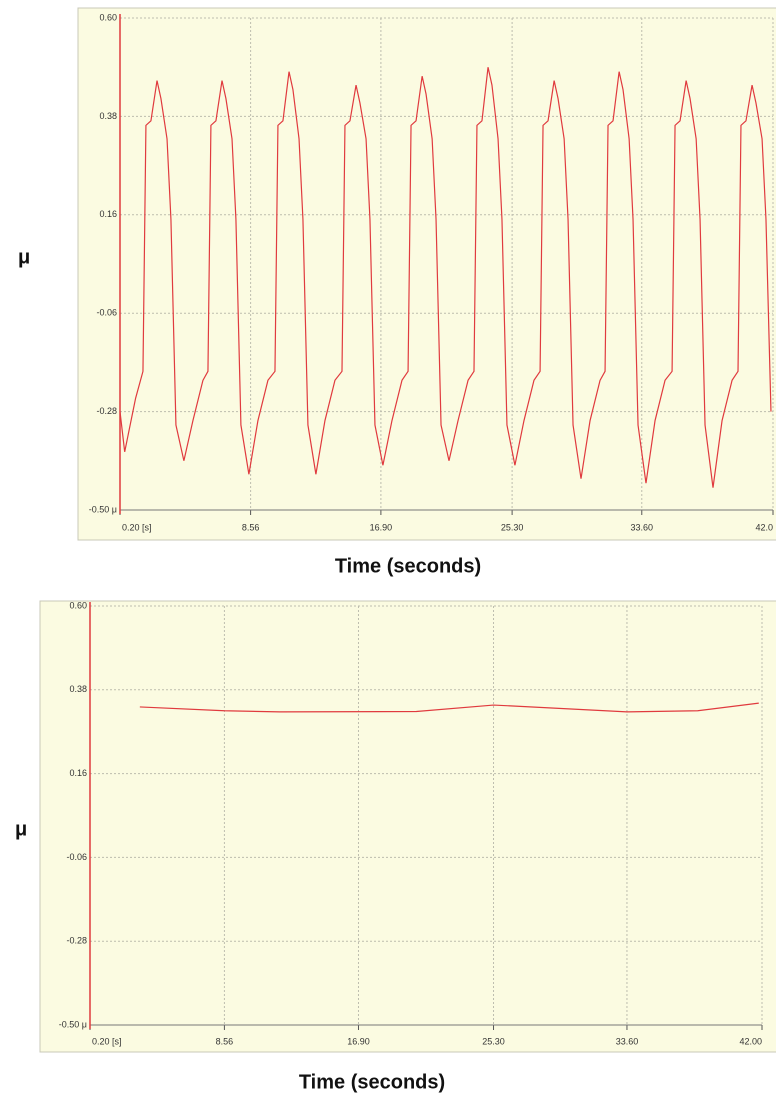 This screenshot has height=1099, width=776. What do you see at coordinates (750, 1041) in the screenshot?
I see `x-tick-label: 42.00` at bounding box center [750, 1041].